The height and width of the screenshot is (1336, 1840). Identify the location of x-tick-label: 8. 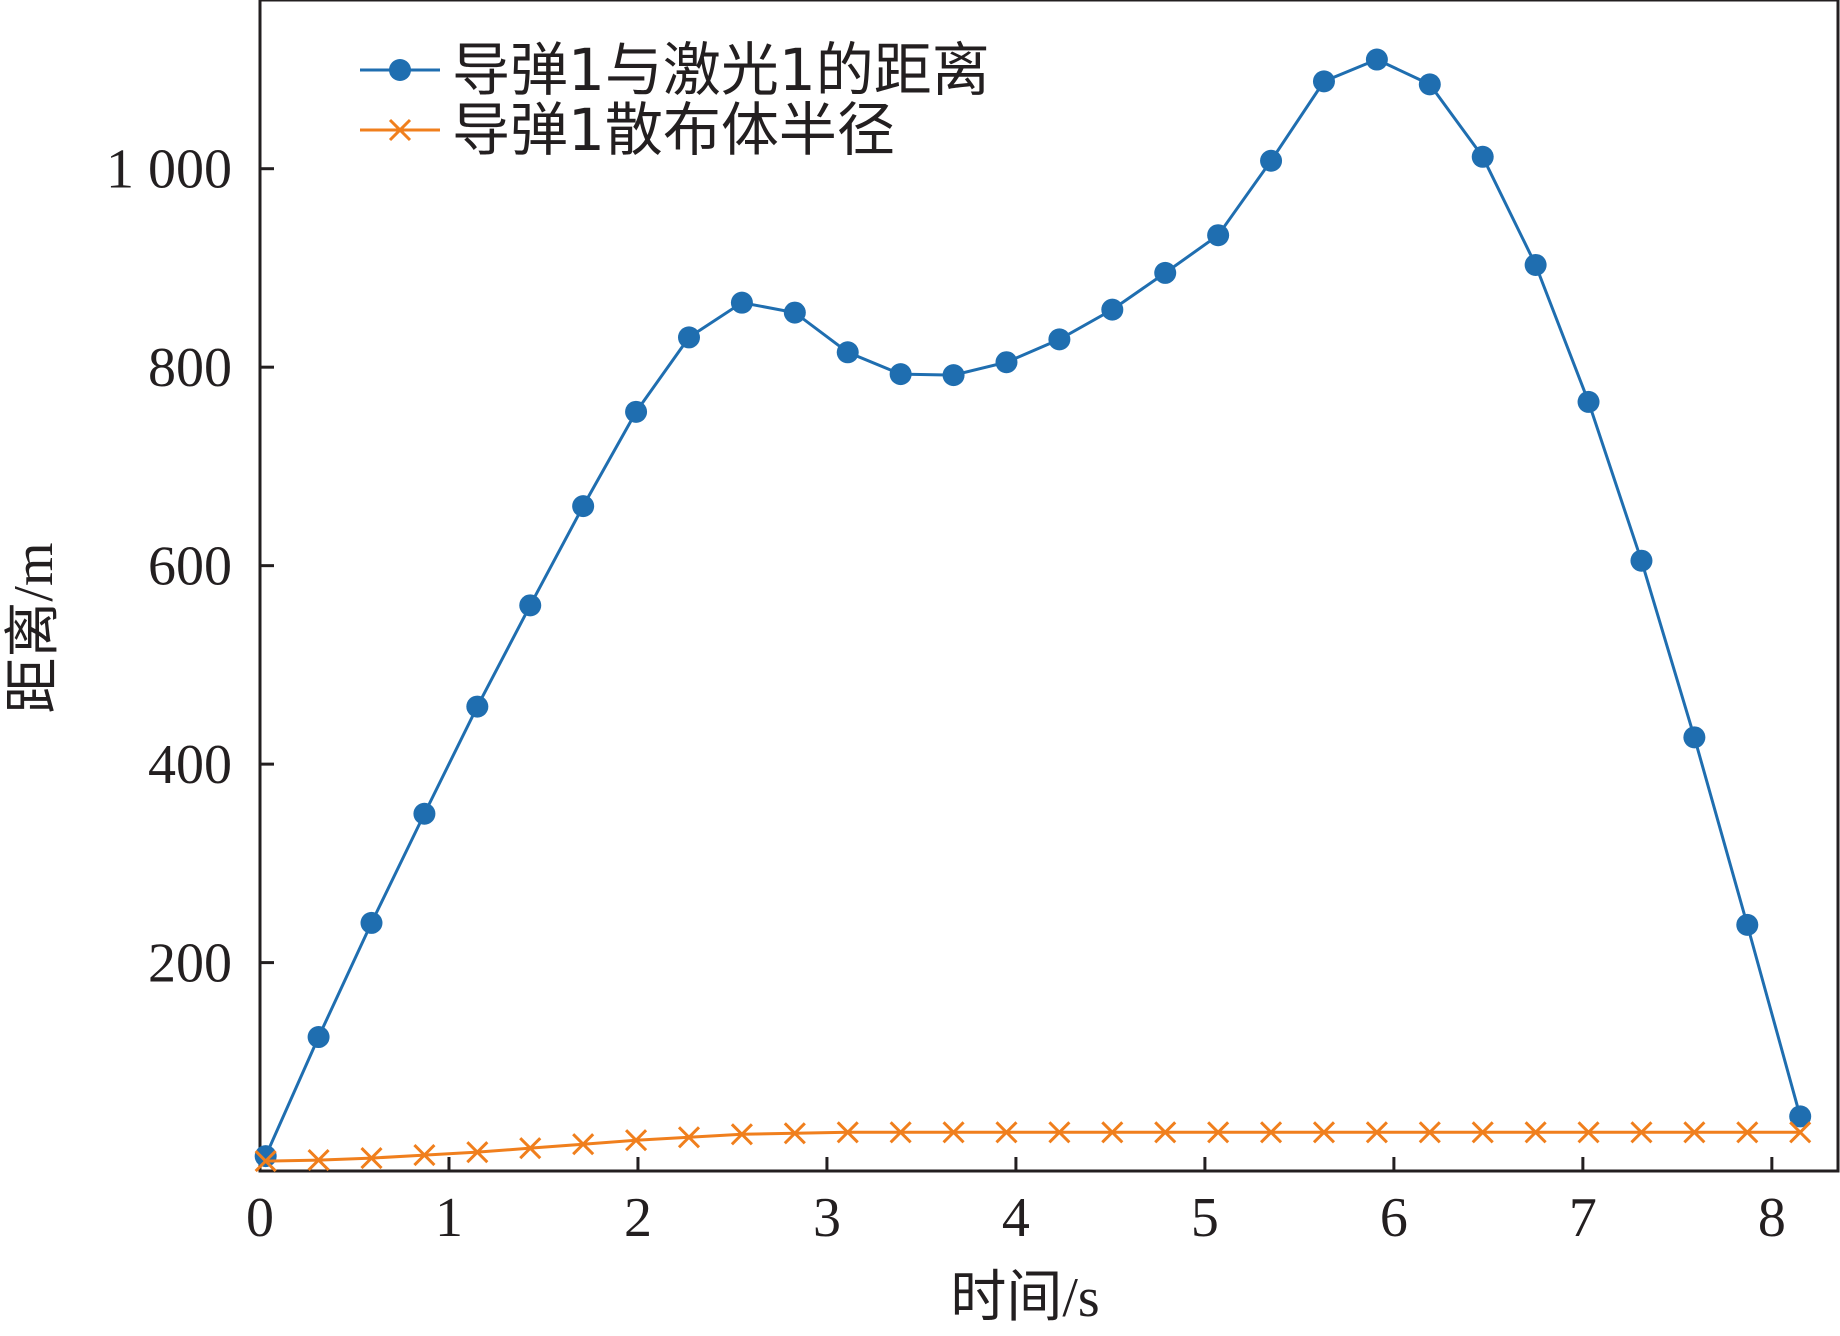
(1772, 1218).